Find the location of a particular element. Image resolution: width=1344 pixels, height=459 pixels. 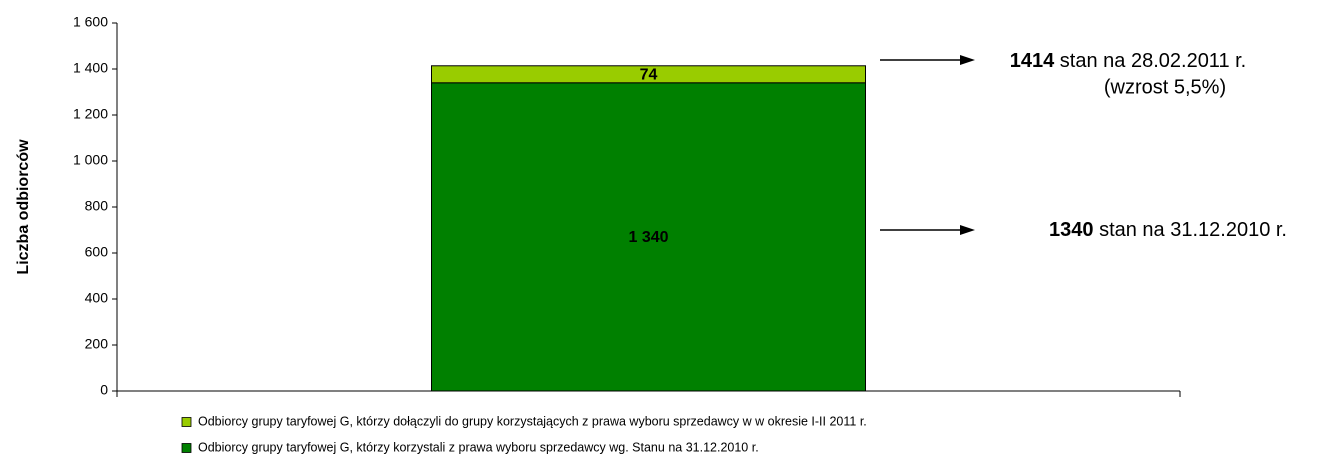

y-tick-label: 1 200 is located at coordinates (90, 114).